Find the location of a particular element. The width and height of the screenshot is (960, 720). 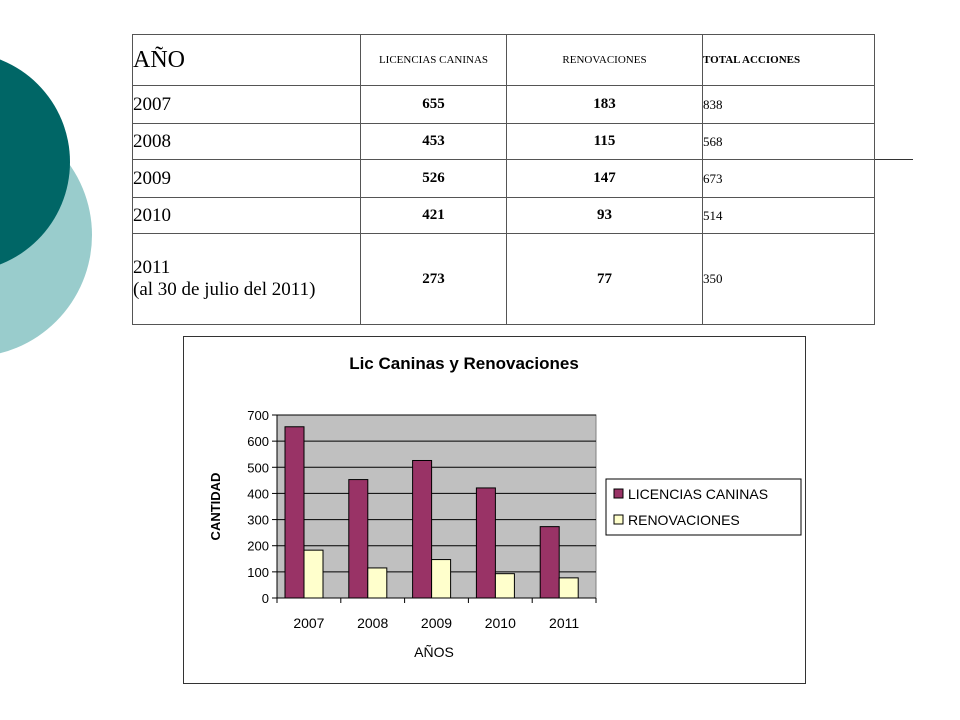

cell-total: 838 is located at coordinates (788, 104).